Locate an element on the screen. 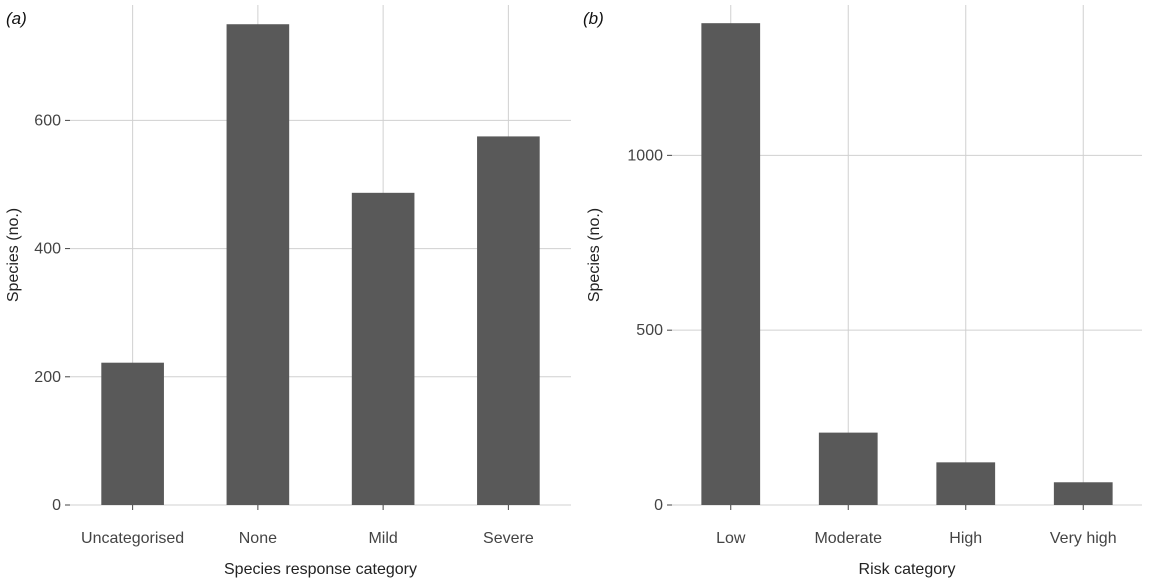 This screenshot has height=582, width=1157. x-tick-label: Severe is located at coordinates (508, 538).